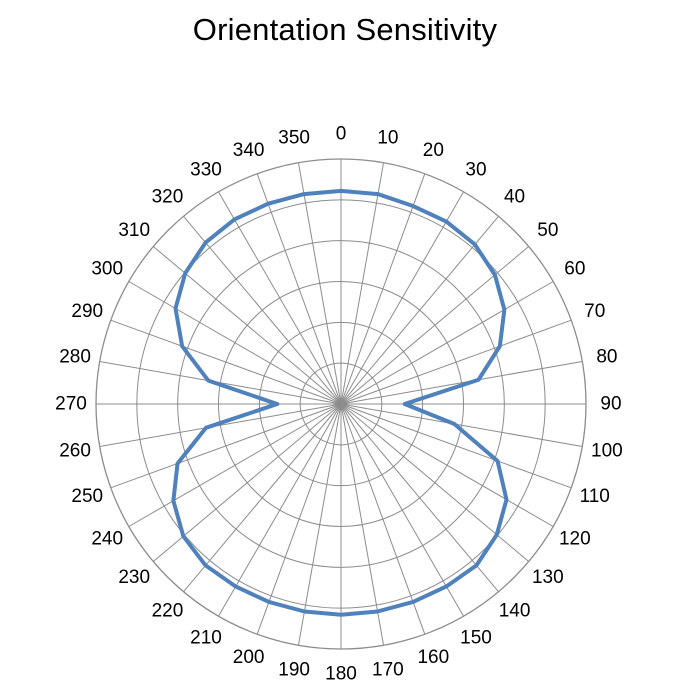  Describe the element at coordinates (206, 637) in the screenshot. I see `angle-tick-label: 210` at that location.